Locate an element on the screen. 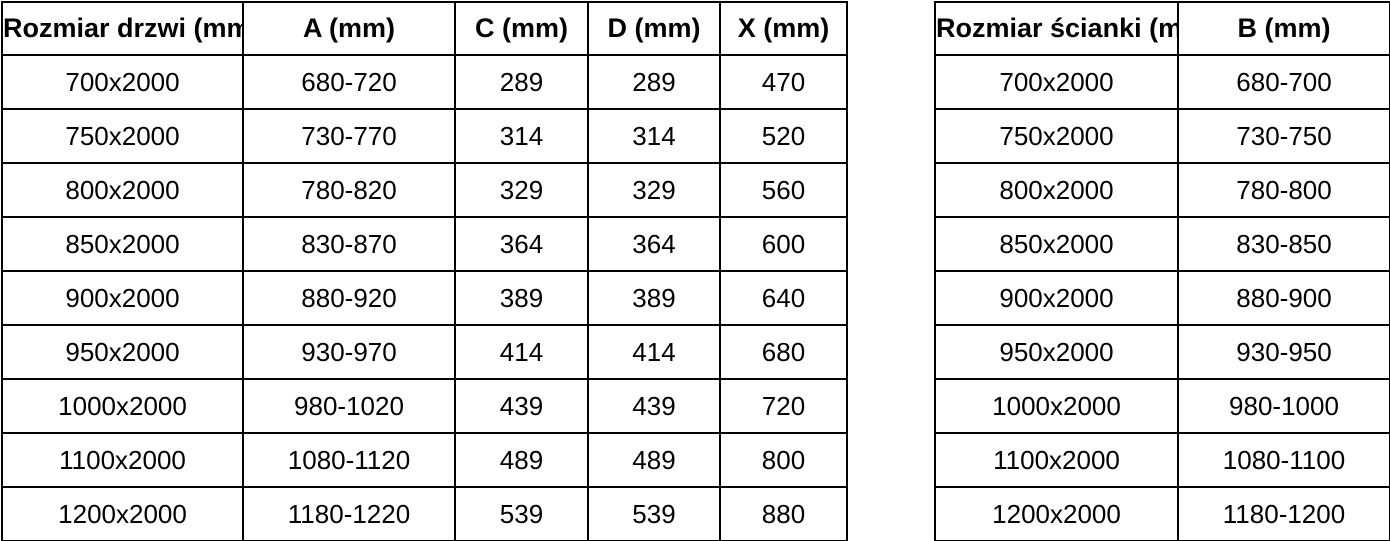 The image size is (1390, 541). table-cell: 520 is located at coordinates (783, 136).